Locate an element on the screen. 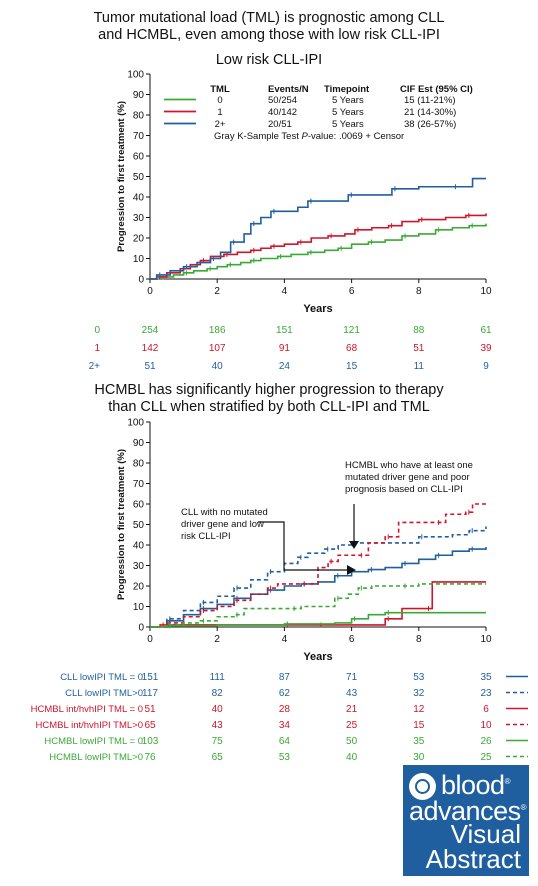 This screenshot has width=538, height=886. chart2-risk-value: 40 is located at coordinates (352, 757).